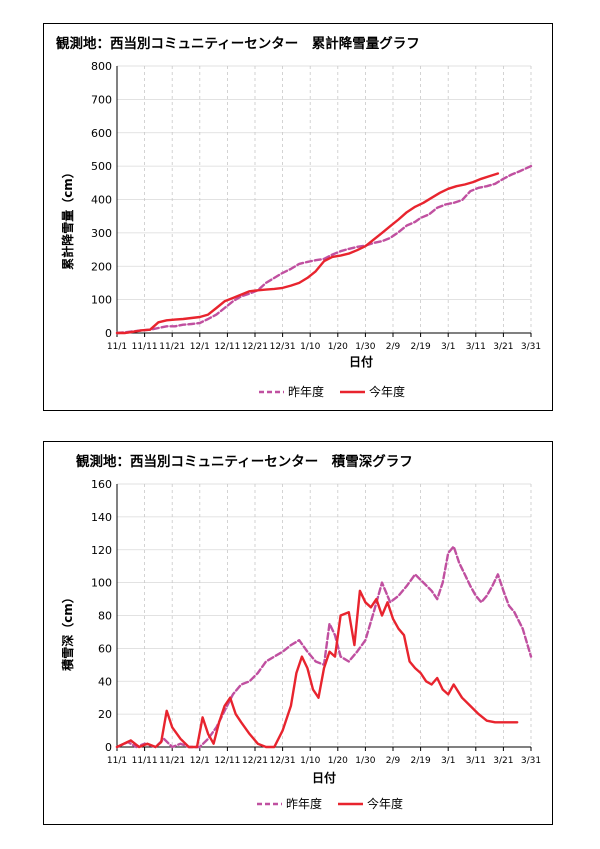  I want to click on y-tick-label: 700, so click(101, 99).